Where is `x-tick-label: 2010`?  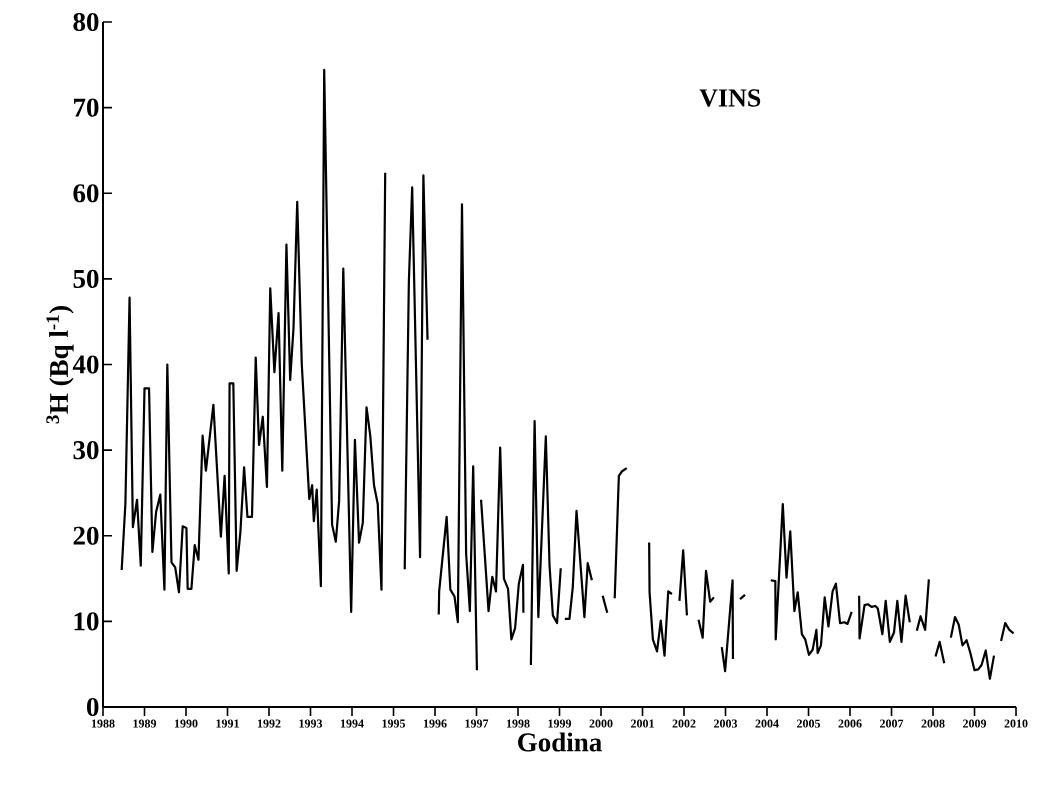
x-tick-label: 2010 is located at coordinates (1016, 723).